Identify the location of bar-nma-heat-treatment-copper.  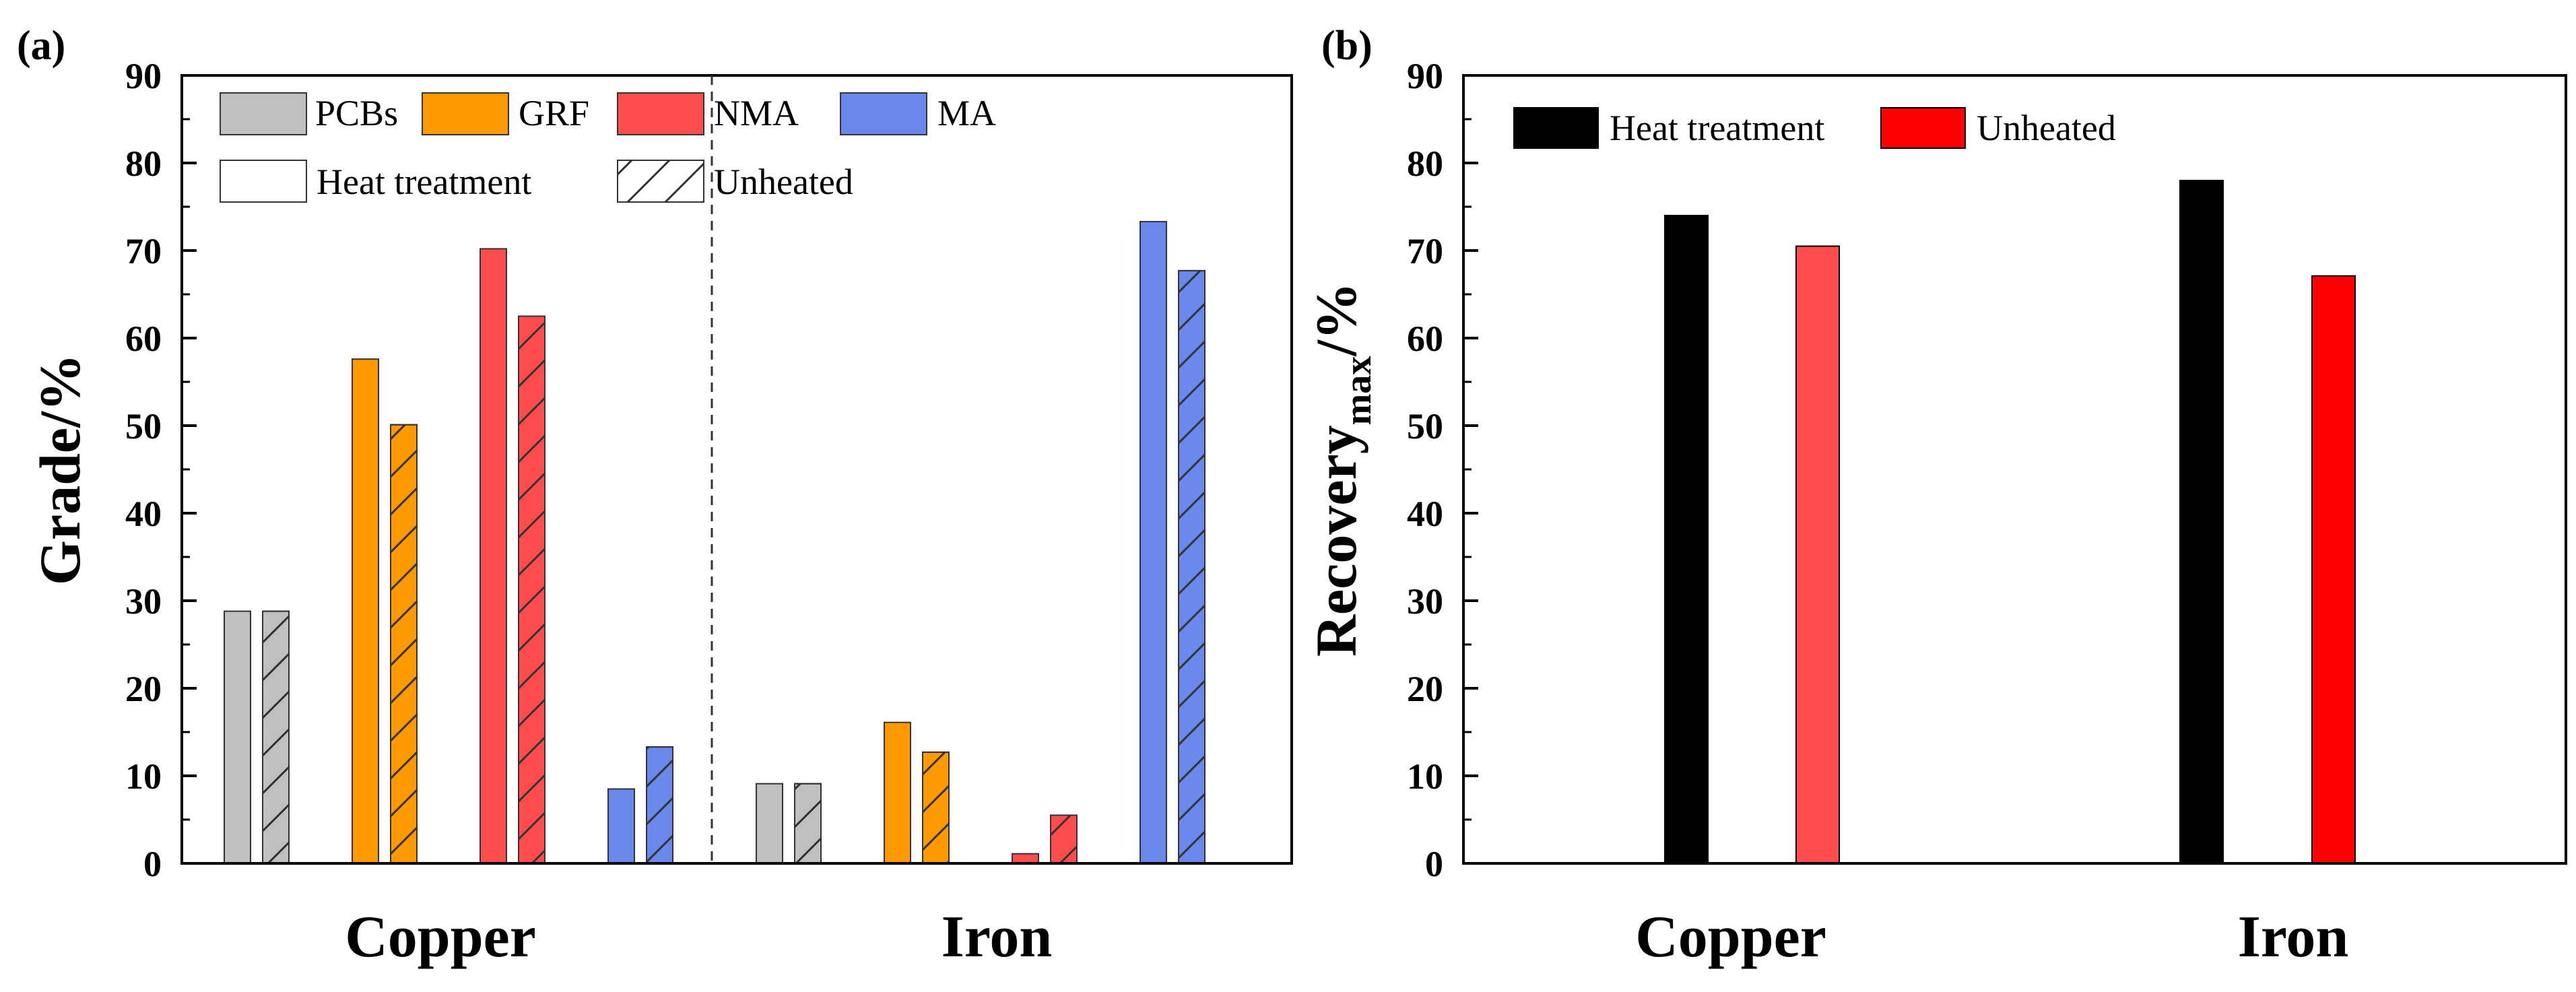
(493, 556).